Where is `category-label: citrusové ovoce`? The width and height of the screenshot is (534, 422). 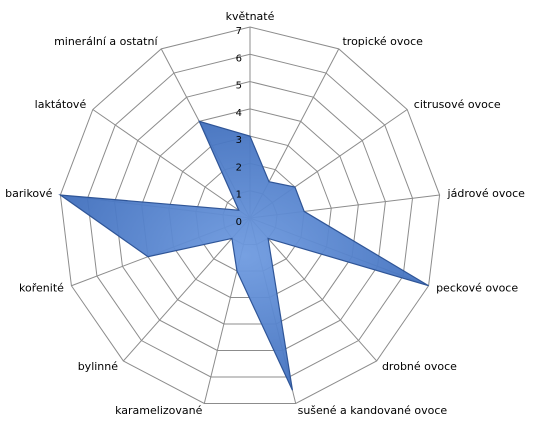
category-label: citrusové ovoce is located at coordinates (457, 104).